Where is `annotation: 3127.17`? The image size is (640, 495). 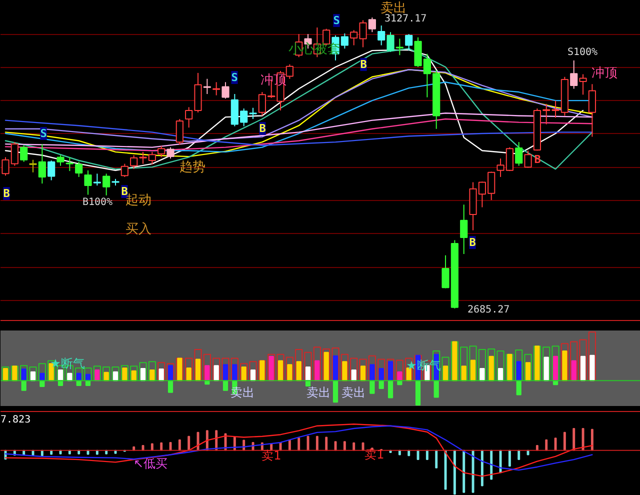
annotation: 3127.17 is located at coordinates (405, 19).